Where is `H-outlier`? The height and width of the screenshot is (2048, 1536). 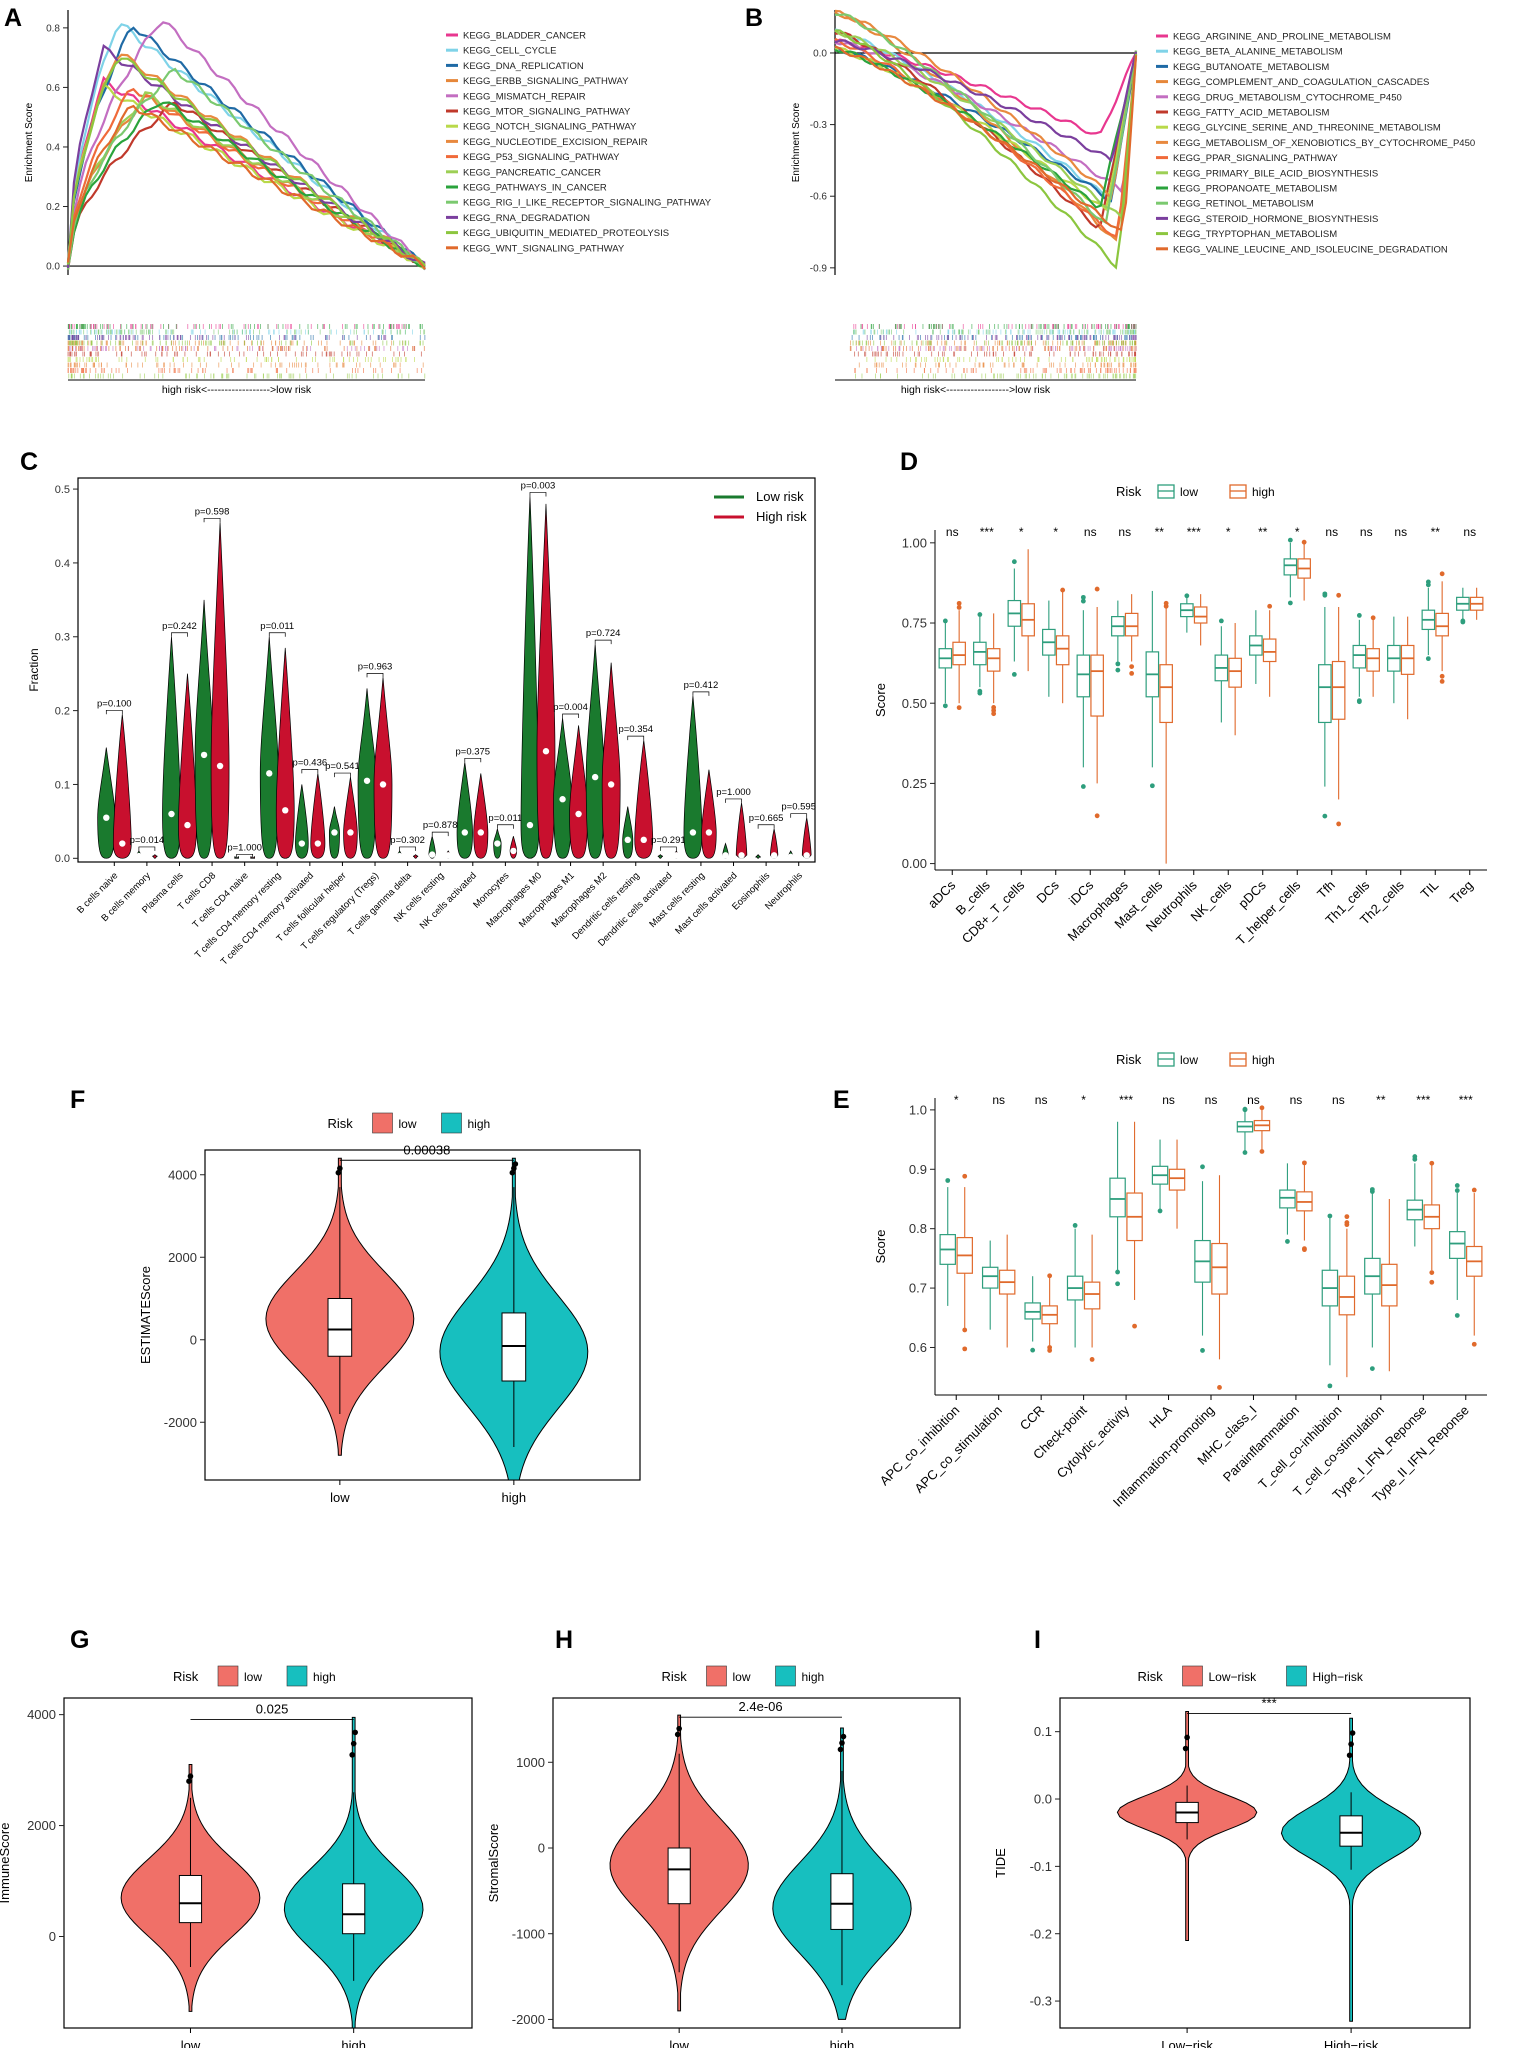
H-outlier is located at coordinates (679, 1728).